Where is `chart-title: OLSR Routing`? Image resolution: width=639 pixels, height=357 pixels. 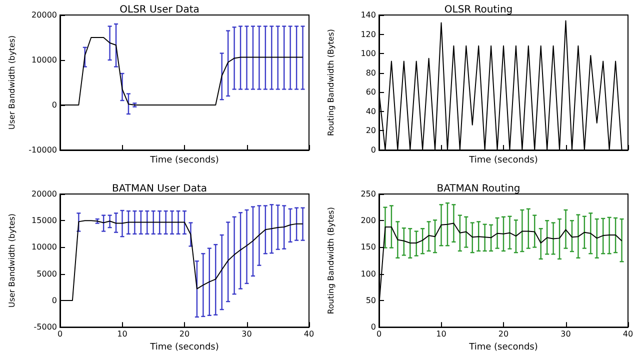 chart-title: OLSR Routing is located at coordinates (478, 10).